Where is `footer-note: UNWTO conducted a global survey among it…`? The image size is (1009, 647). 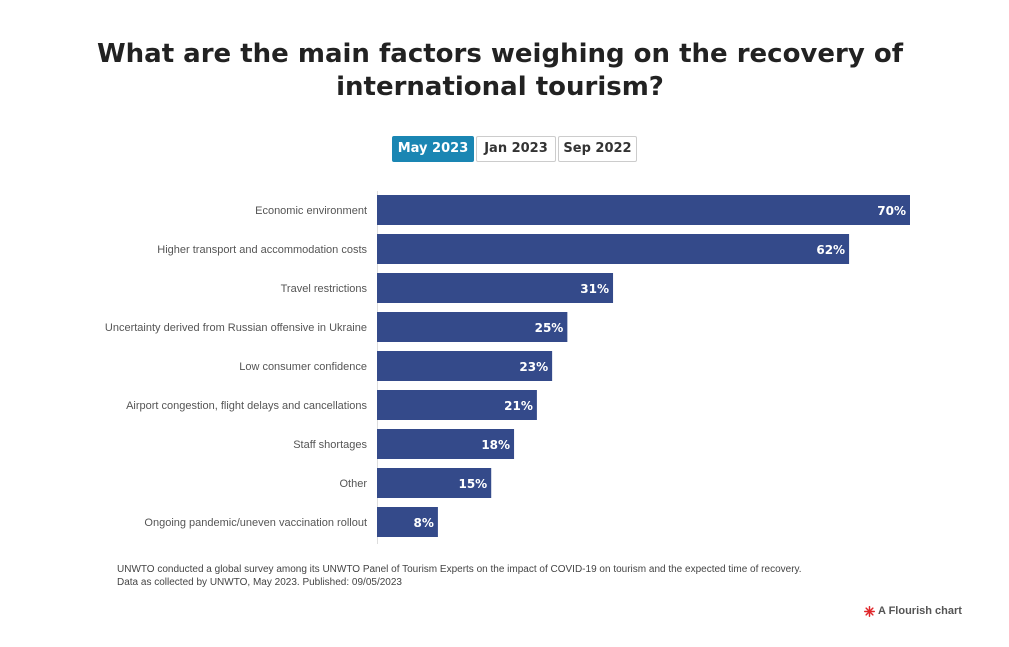 footer-note: UNWTO conducted a global survey among it… is located at coordinates (459, 569).